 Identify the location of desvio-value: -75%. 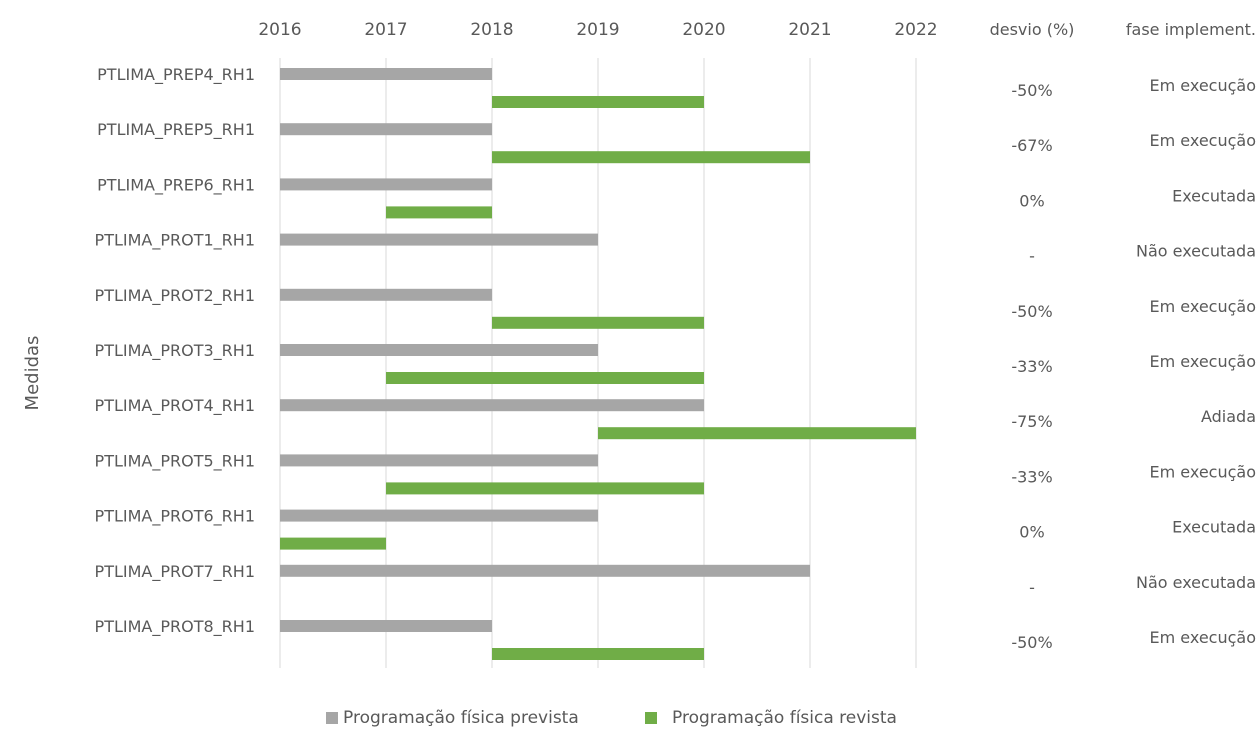
(1031, 421).